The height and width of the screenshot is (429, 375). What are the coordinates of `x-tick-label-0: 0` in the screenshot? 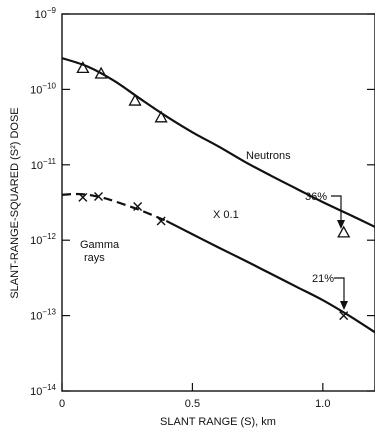 It's located at (62, 404).